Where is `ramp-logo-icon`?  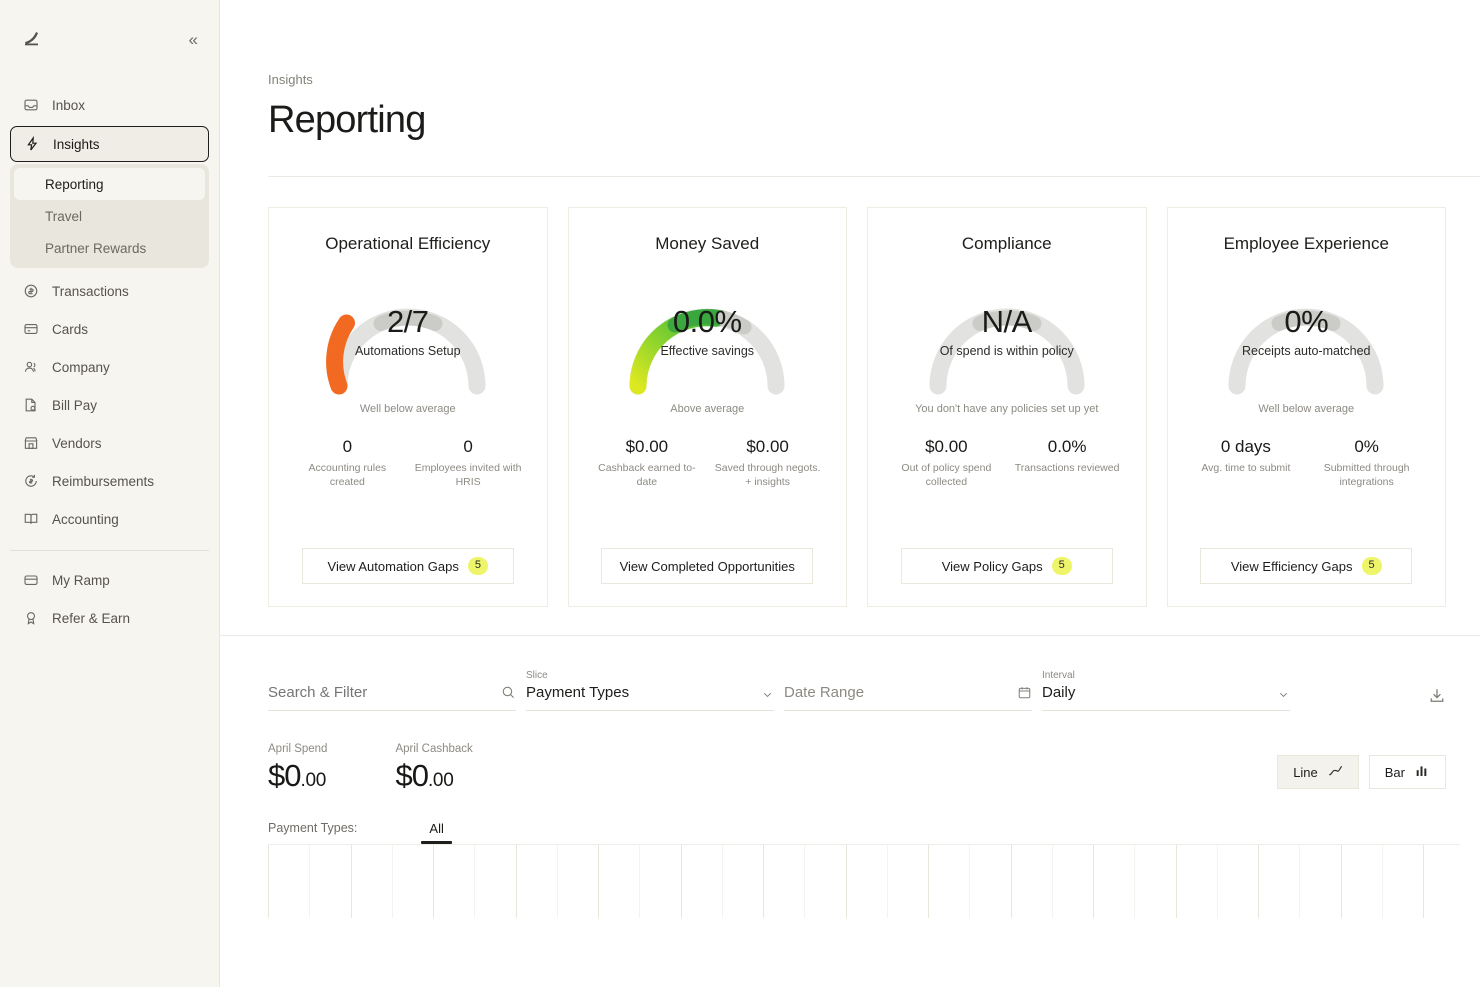
ramp-logo-icon is located at coordinates (33, 39).